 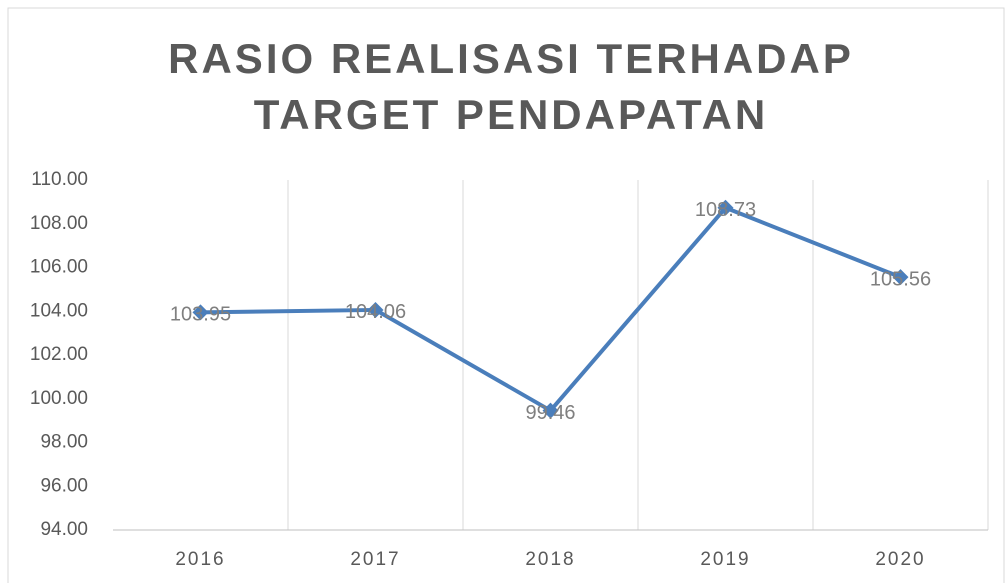 I want to click on y-tick-label: 106.00, so click(x=59, y=267).